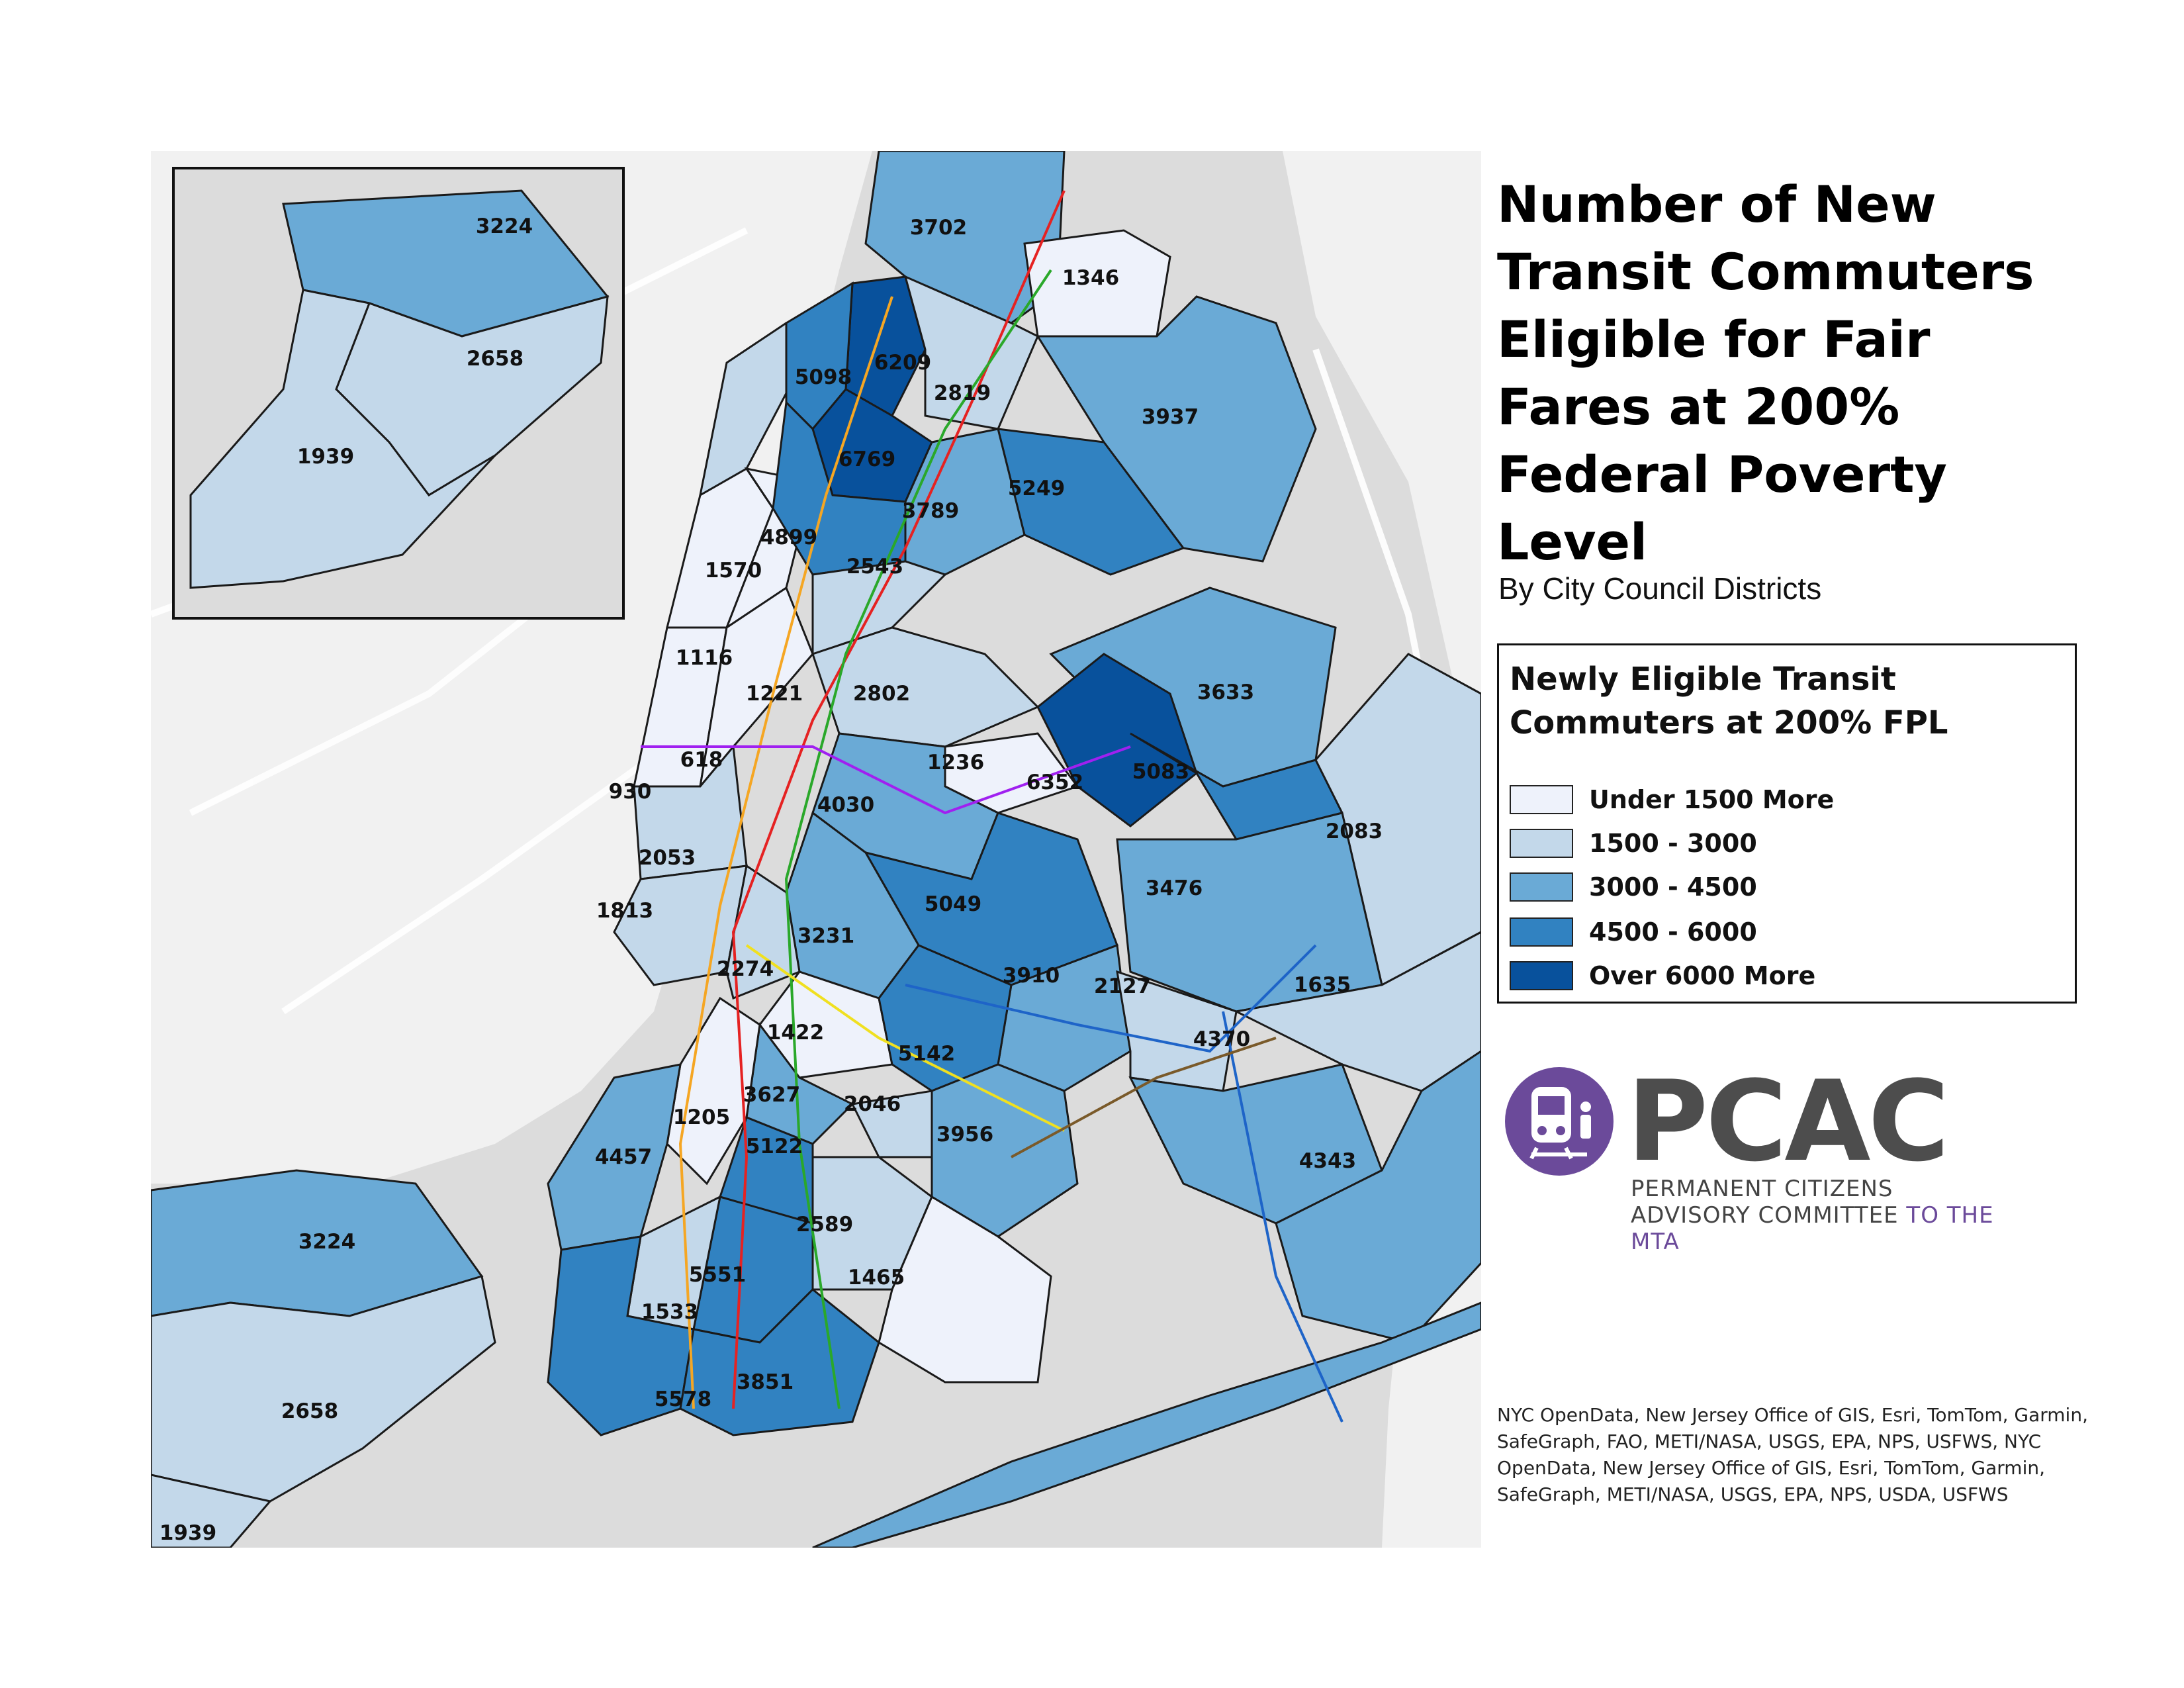 The width and height of the screenshot is (2184, 1688). I want to click on legend-label: 3000 - 4500, so click(1673, 887).